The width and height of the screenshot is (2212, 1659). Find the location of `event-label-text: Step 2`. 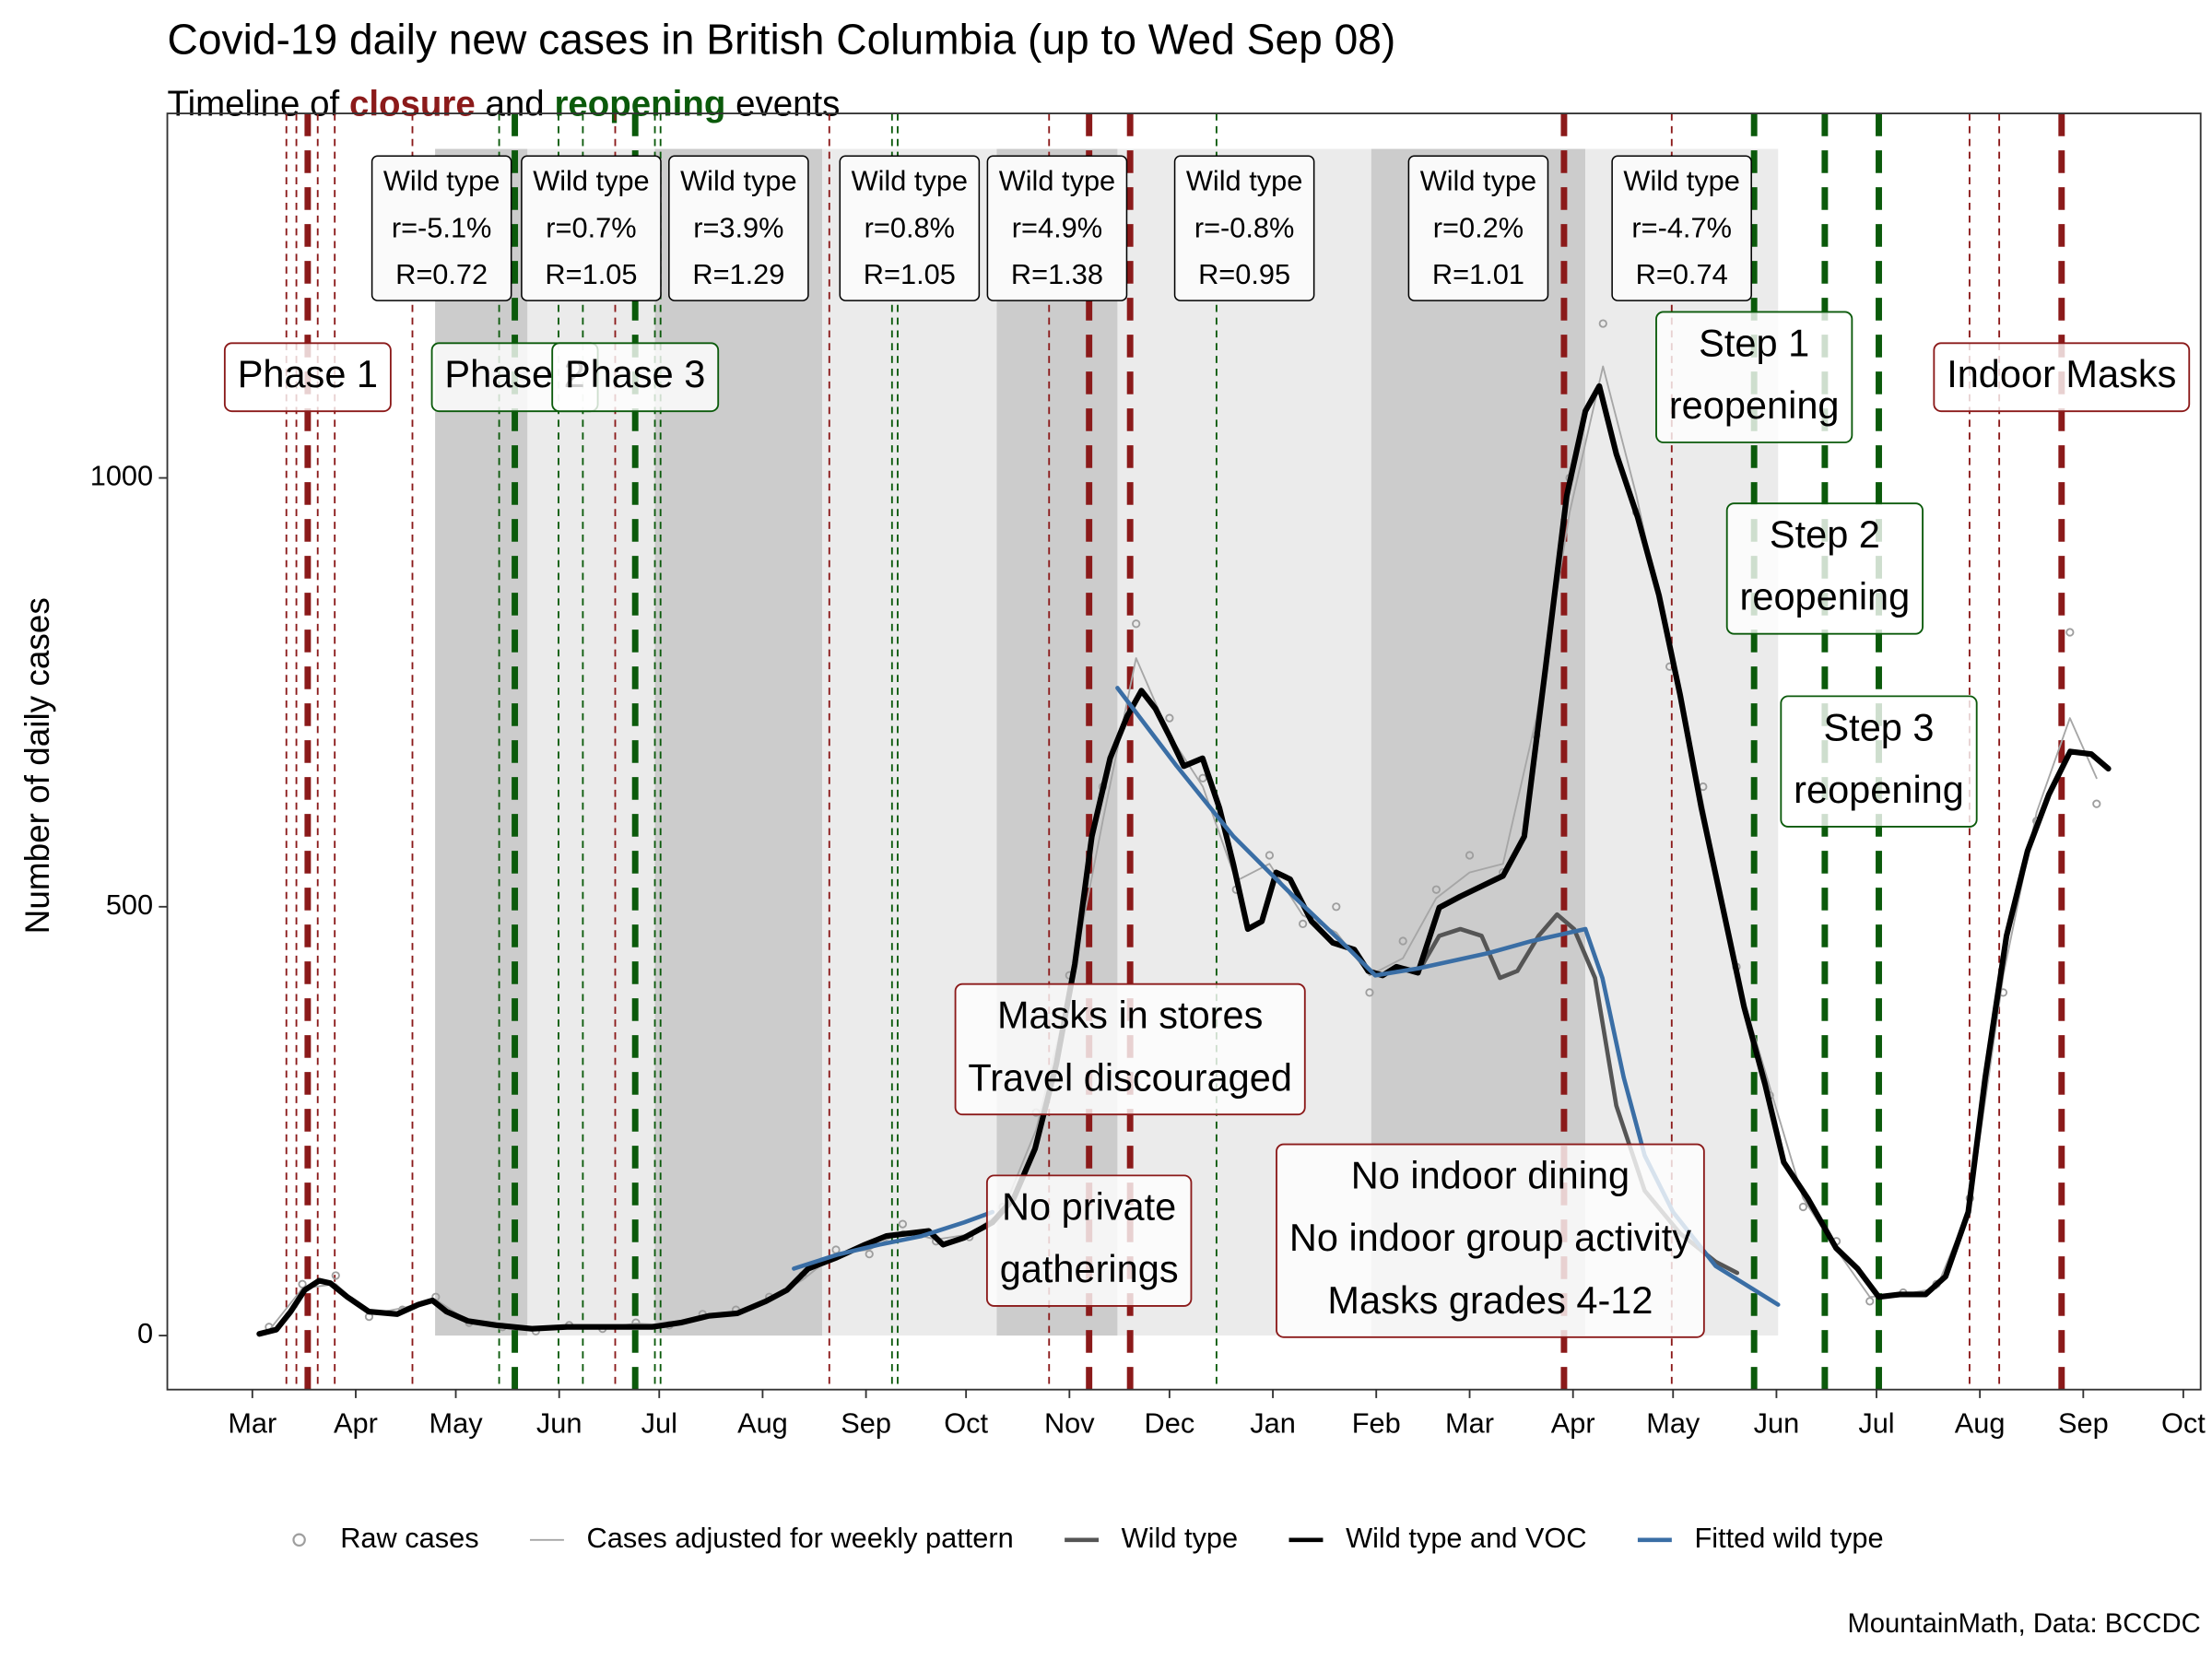

event-label-text: Step 2 is located at coordinates (1825, 534).